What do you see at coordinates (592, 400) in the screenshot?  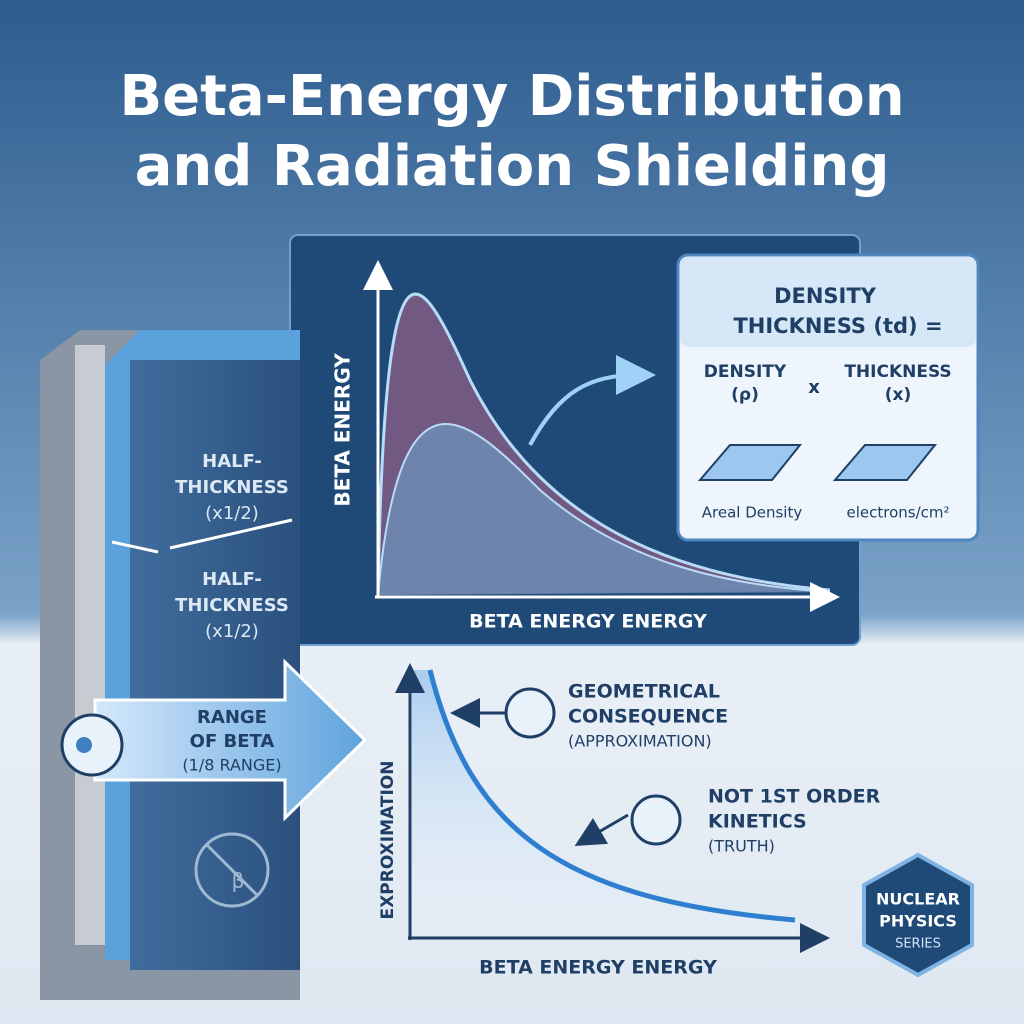 I see `connector-arrow` at bounding box center [592, 400].